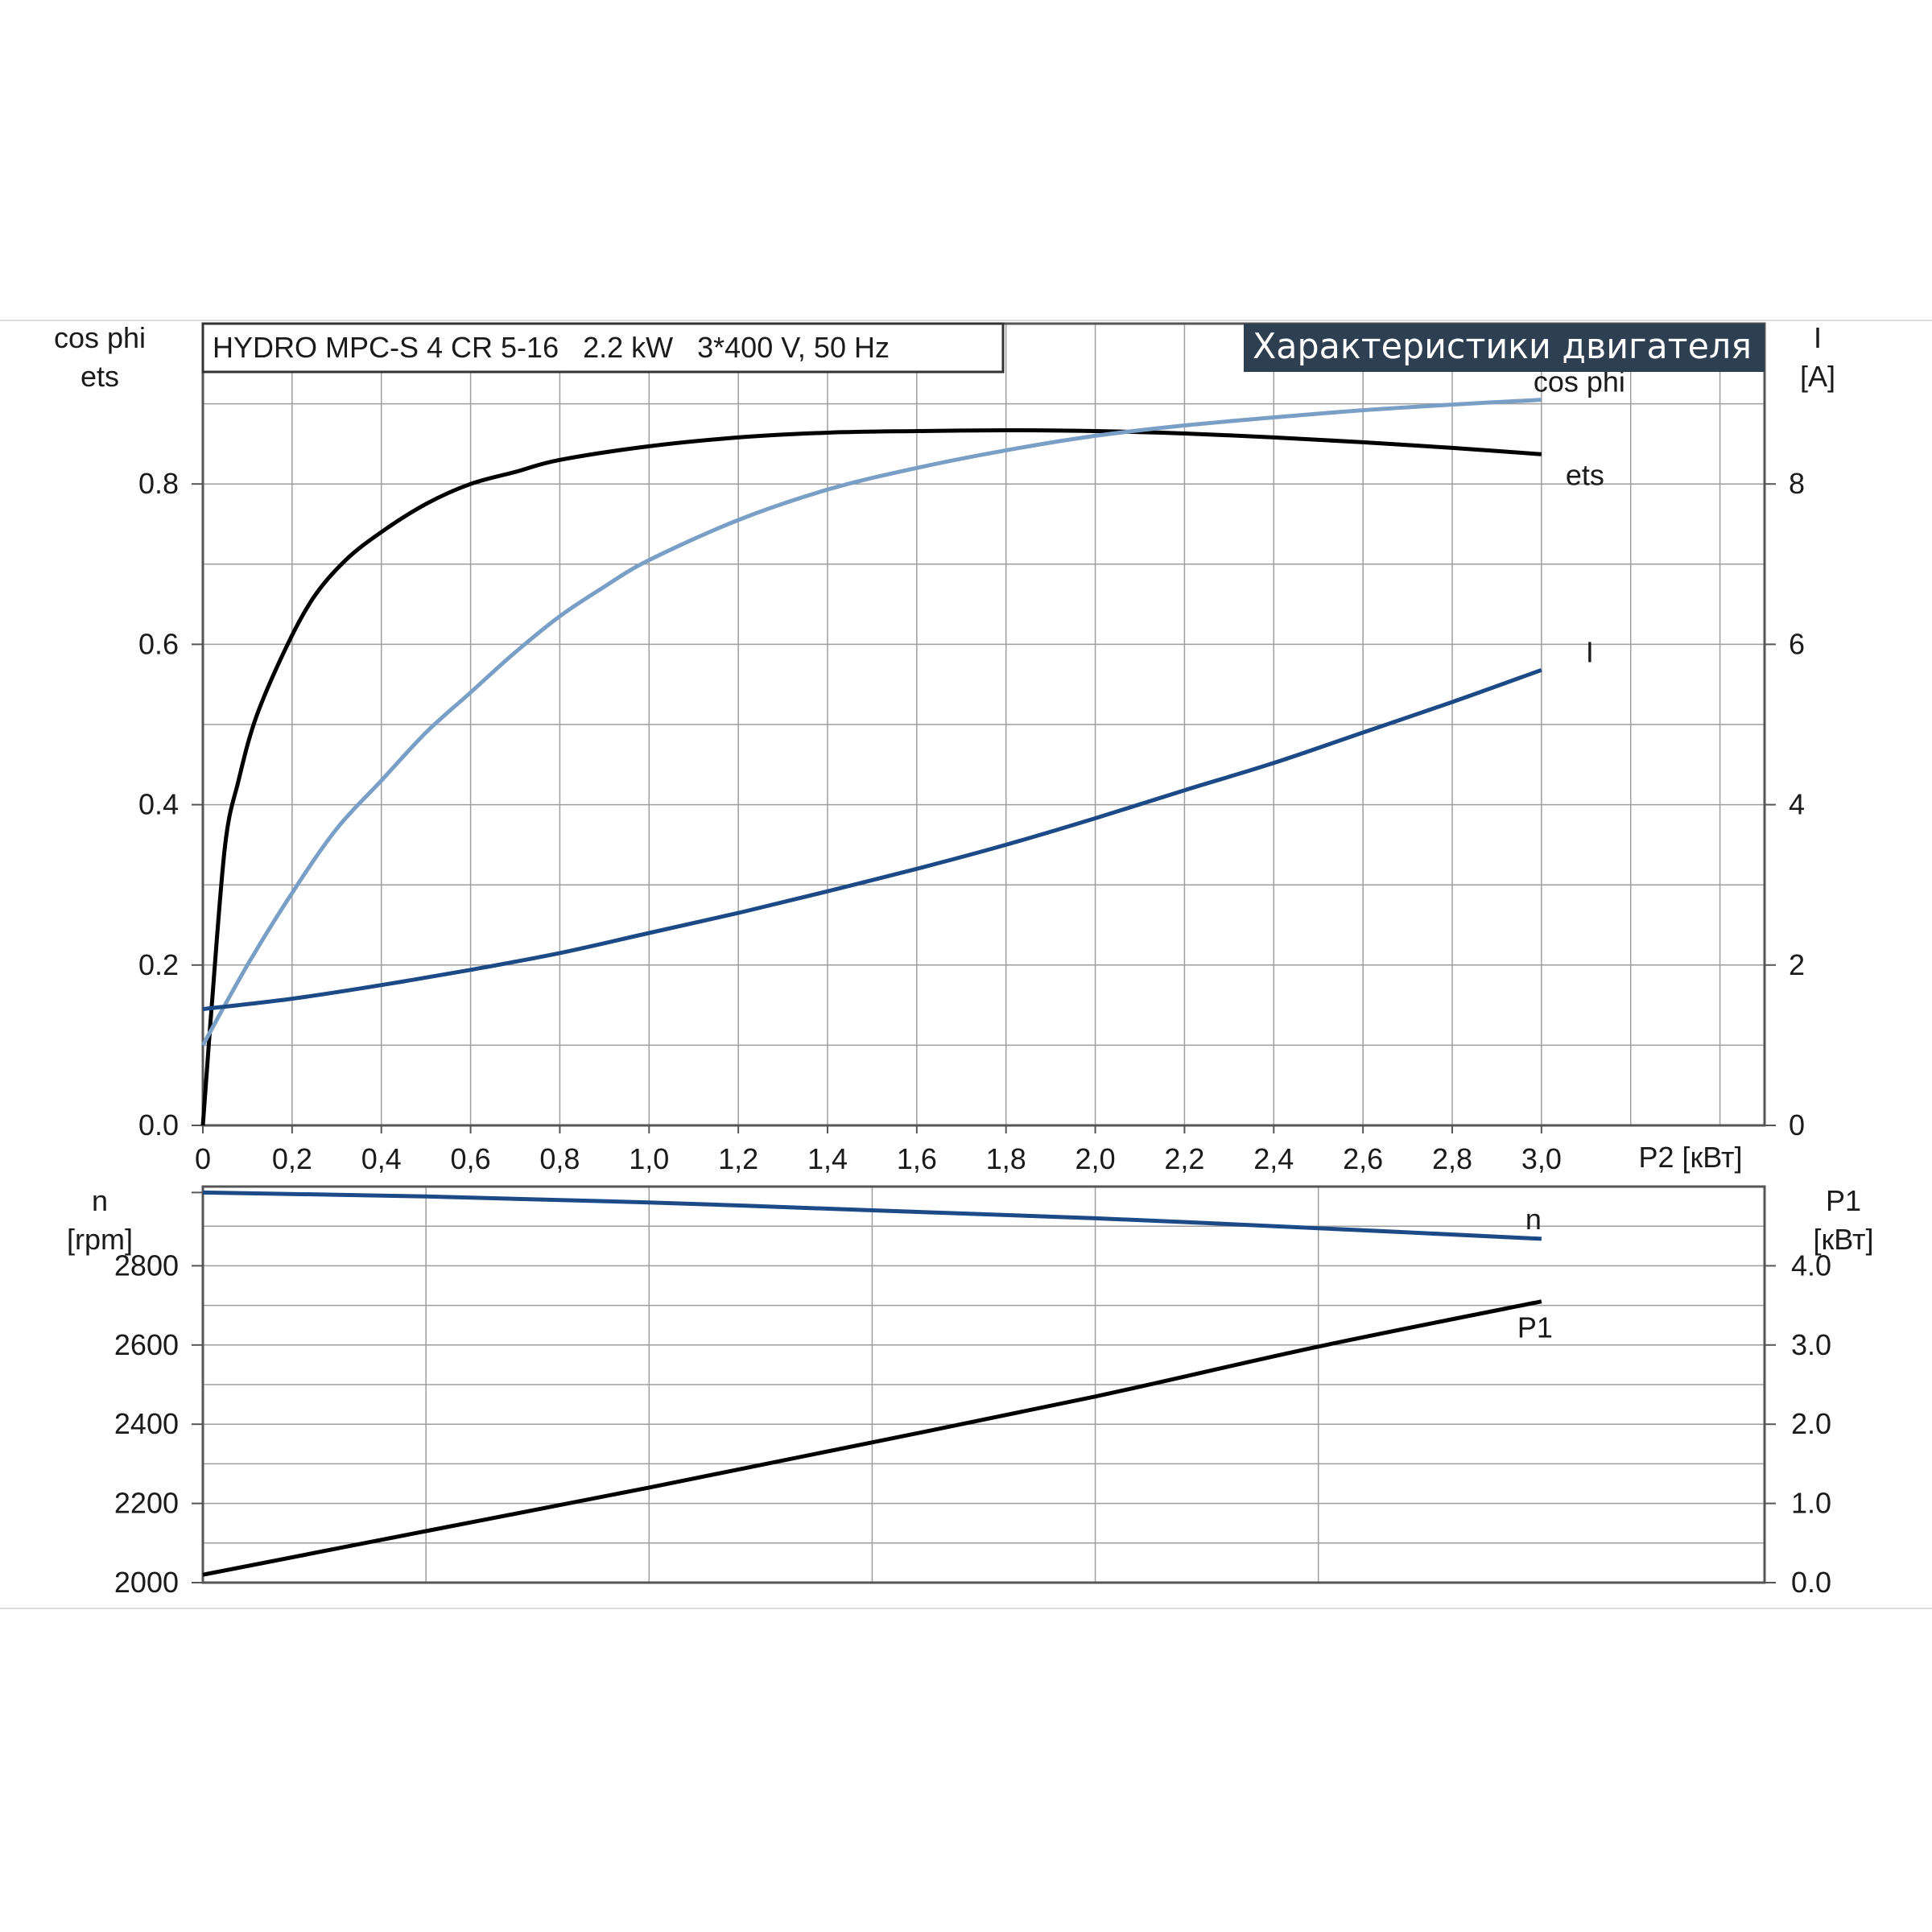  I want to click on left-tick-label: 0.2, so click(158, 965).